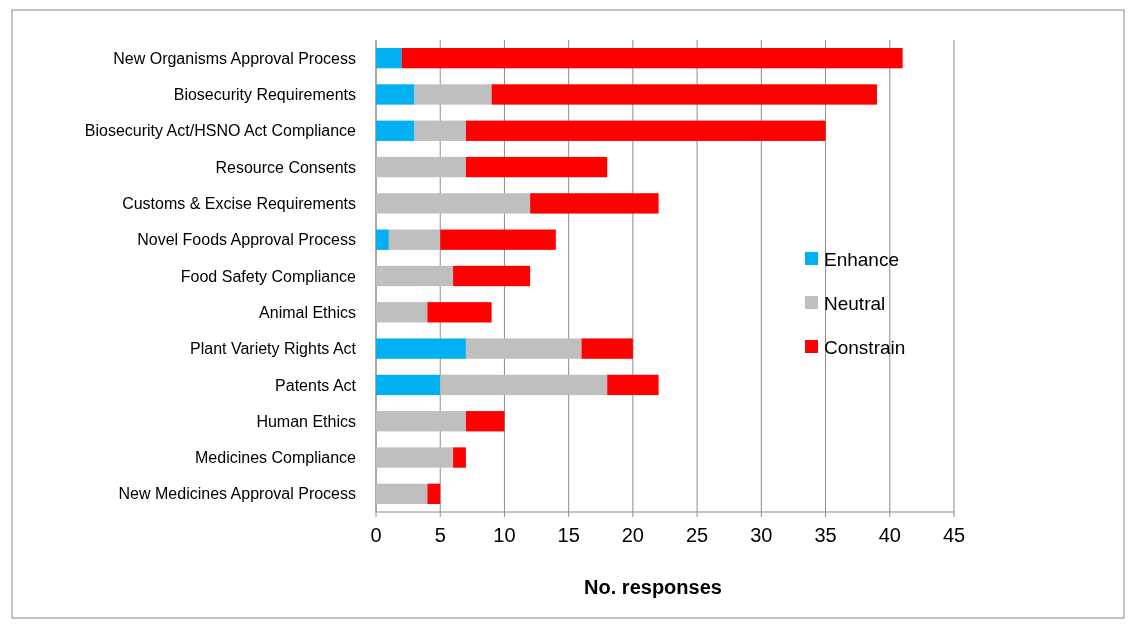  What do you see at coordinates (889, 535) in the screenshot?
I see `x-tick-label: 40` at bounding box center [889, 535].